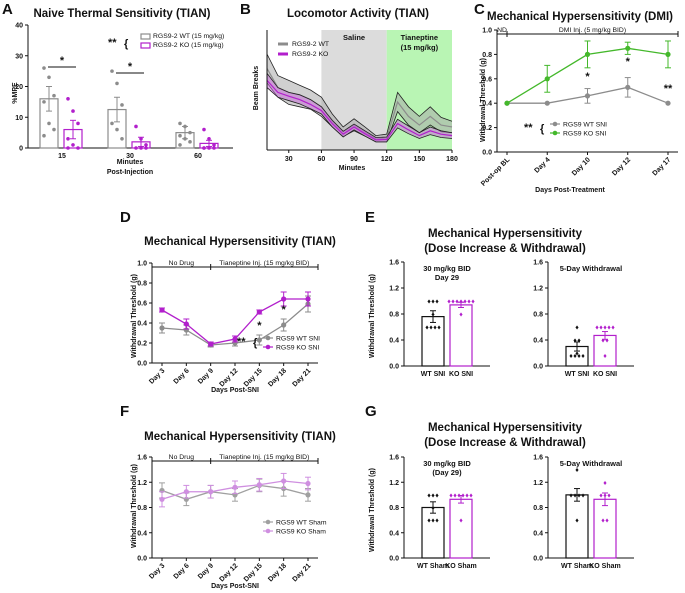 This screenshot has width=685, height=593. I want to click on panel-b-sem-band, so click(359, 98).